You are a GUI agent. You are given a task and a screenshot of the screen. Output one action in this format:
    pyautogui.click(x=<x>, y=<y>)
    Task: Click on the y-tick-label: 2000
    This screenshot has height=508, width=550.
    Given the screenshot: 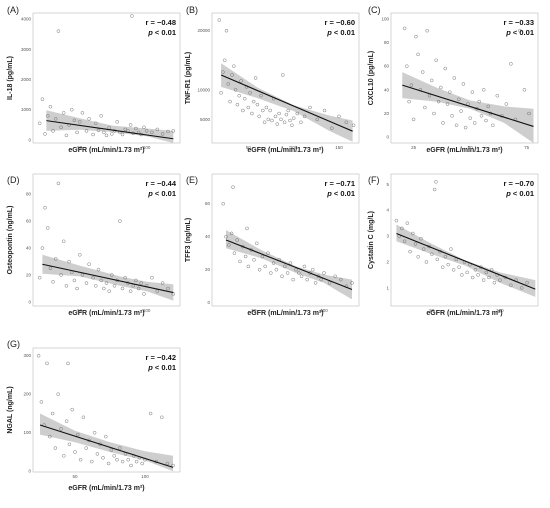 What is the action you would take?
    pyautogui.click(x=26, y=79)
    